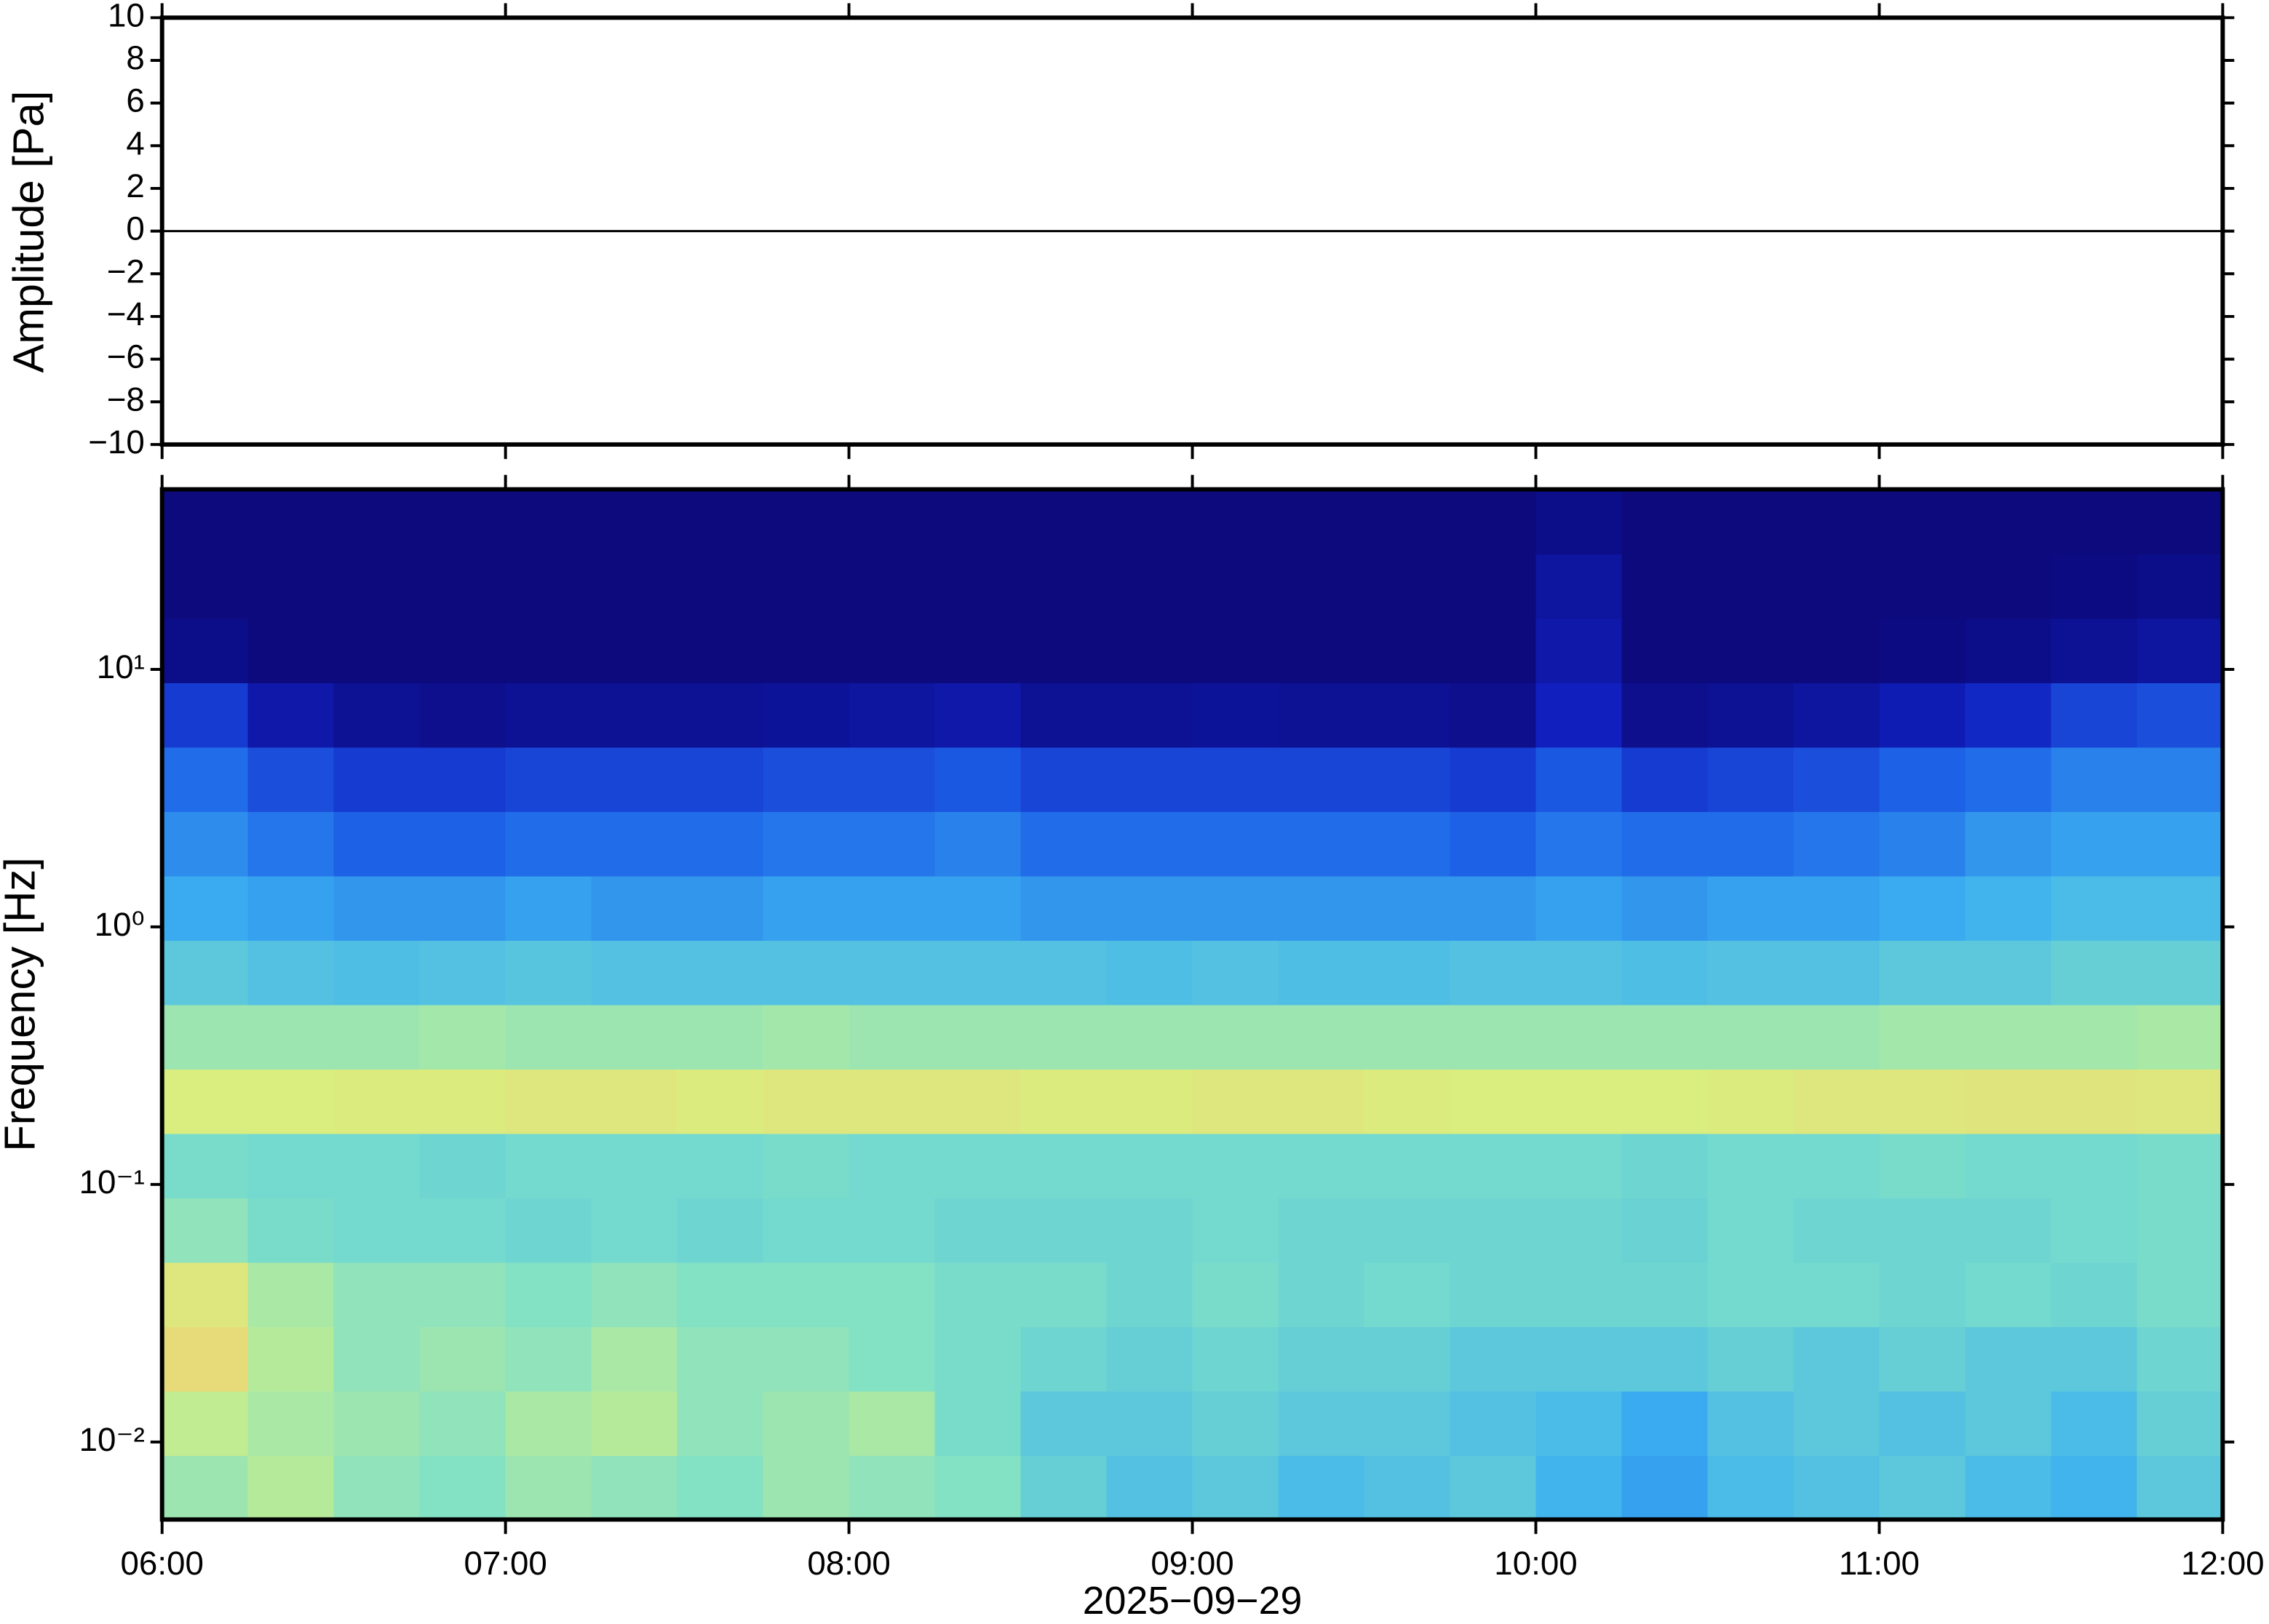  Describe the element at coordinates (22, 1004) in the screenshot. I see `y-axis-label: Frequency [Hz]` at that location.